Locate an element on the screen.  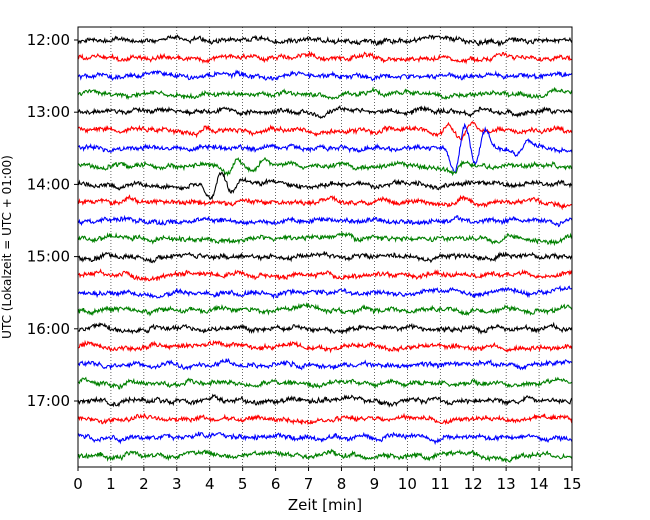
x-tick-label: 13 is located at coordinates (506, 484).